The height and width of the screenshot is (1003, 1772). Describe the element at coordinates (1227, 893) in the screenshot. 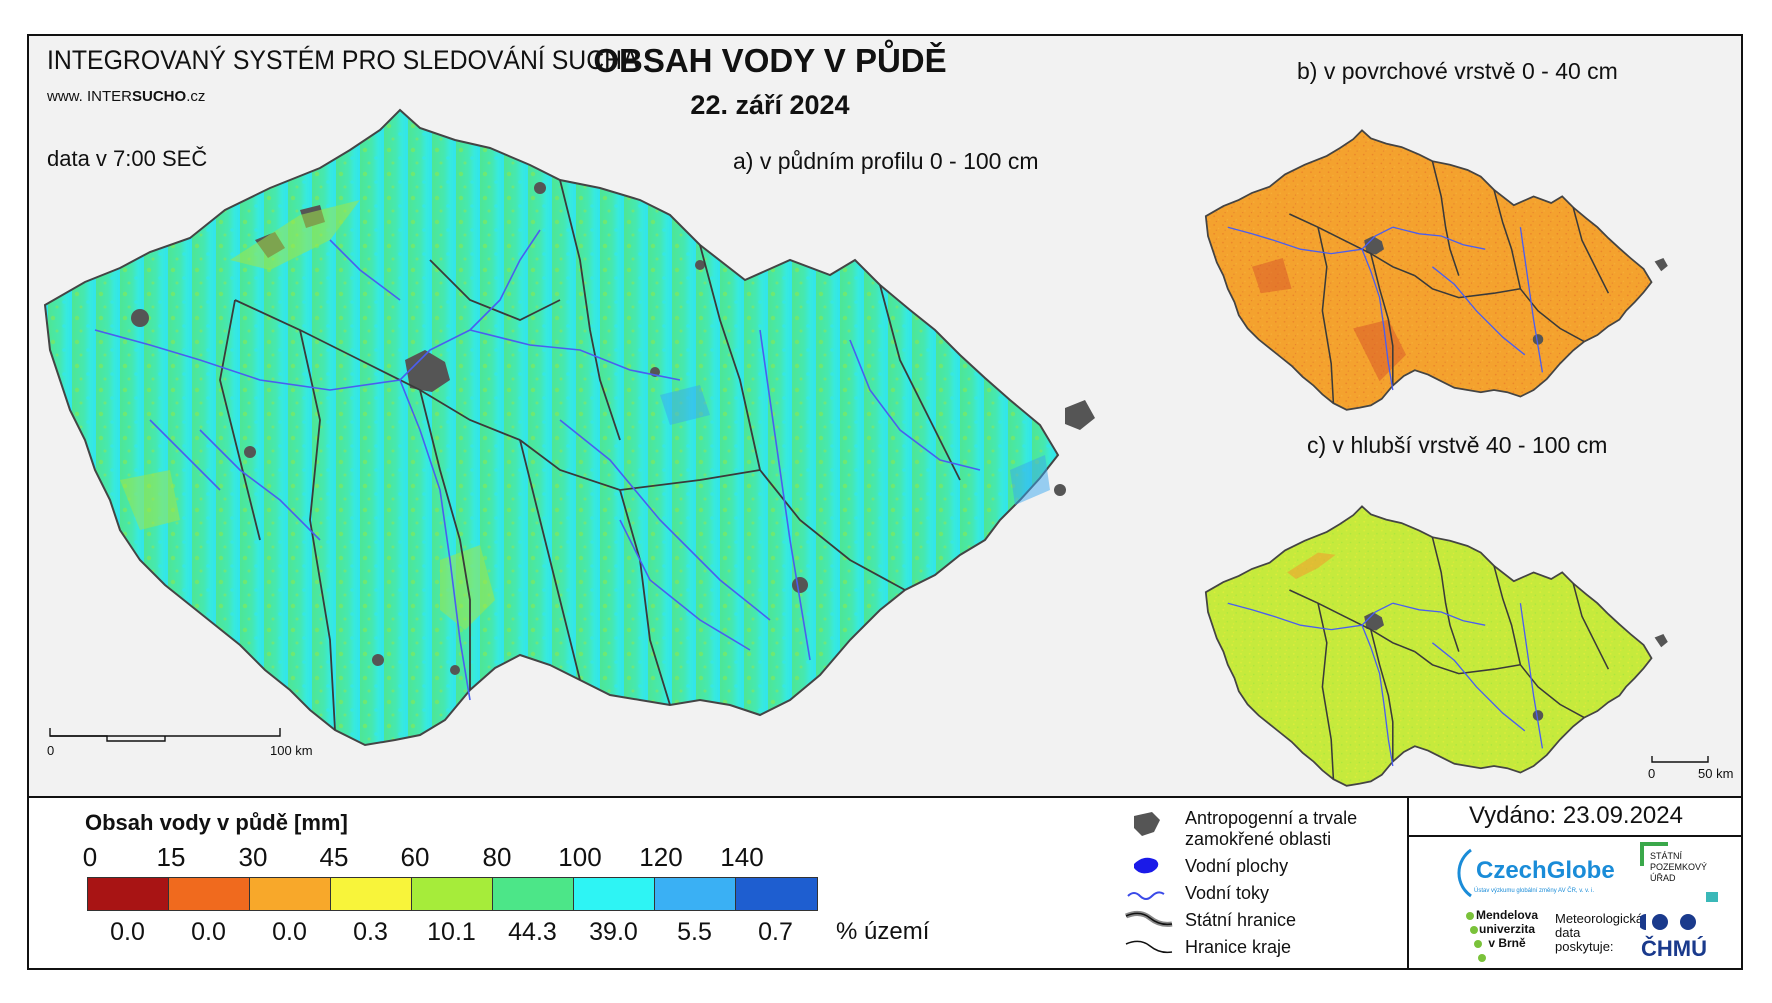

I see `symbol-water-courses: Vodní toky` at that location.